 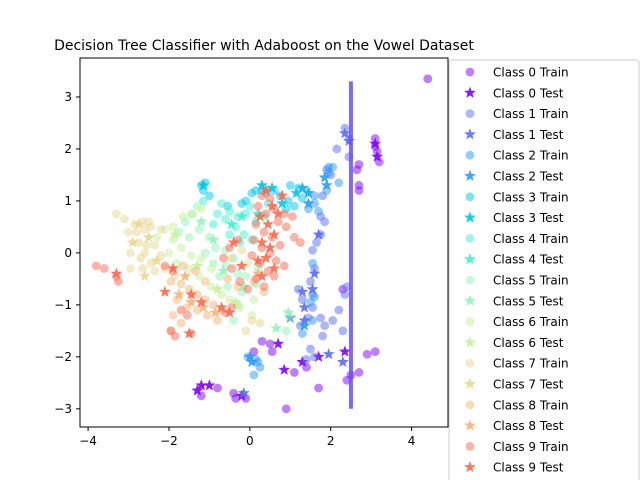 What do you see at coordinates (531, 73) in the screenshot?
I see `legend-label: Class 0 Train` at bounding box center [531, 73].